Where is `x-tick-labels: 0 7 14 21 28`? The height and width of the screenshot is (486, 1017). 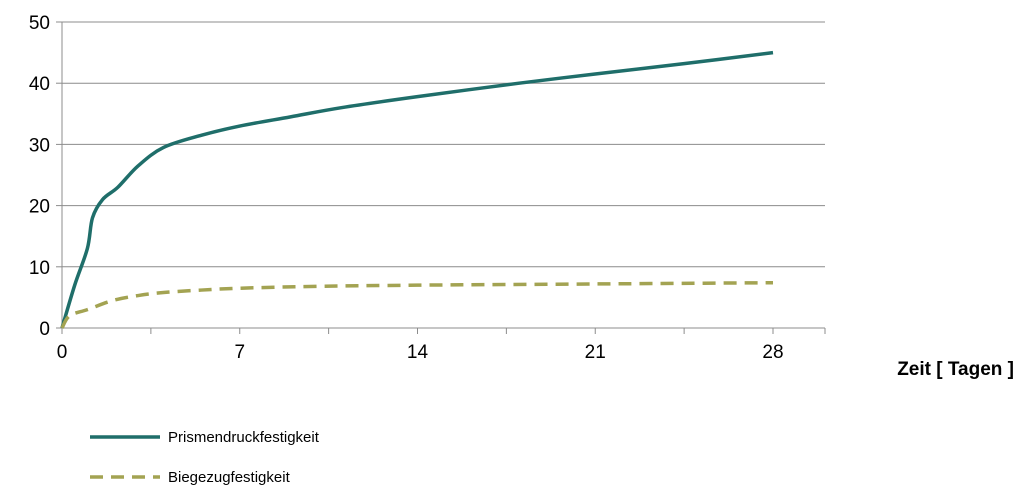
x-tick-labels: 0 7 14 21 28 is located at coordinates (420, 352).